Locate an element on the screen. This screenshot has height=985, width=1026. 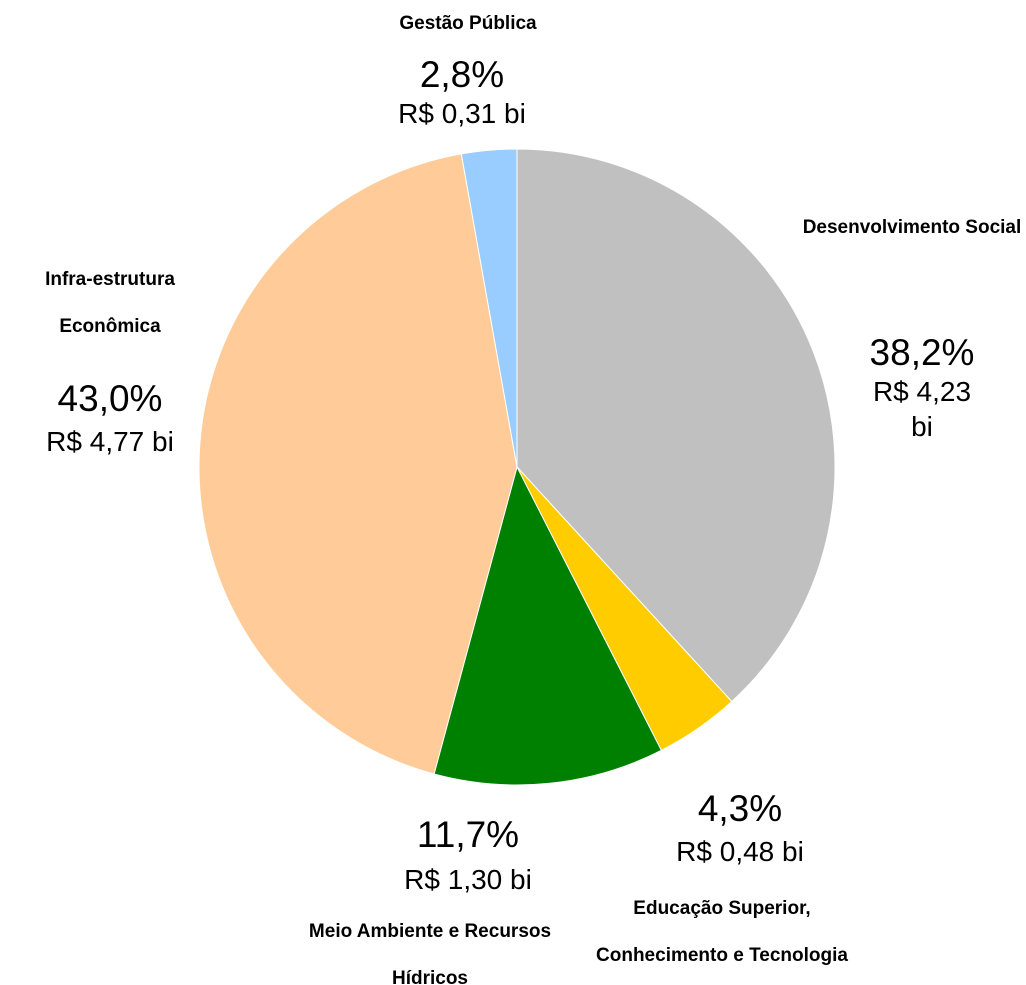
slice-name: Meio Ambiente e Recursos Hídricos is located at coordinates (430, 953).